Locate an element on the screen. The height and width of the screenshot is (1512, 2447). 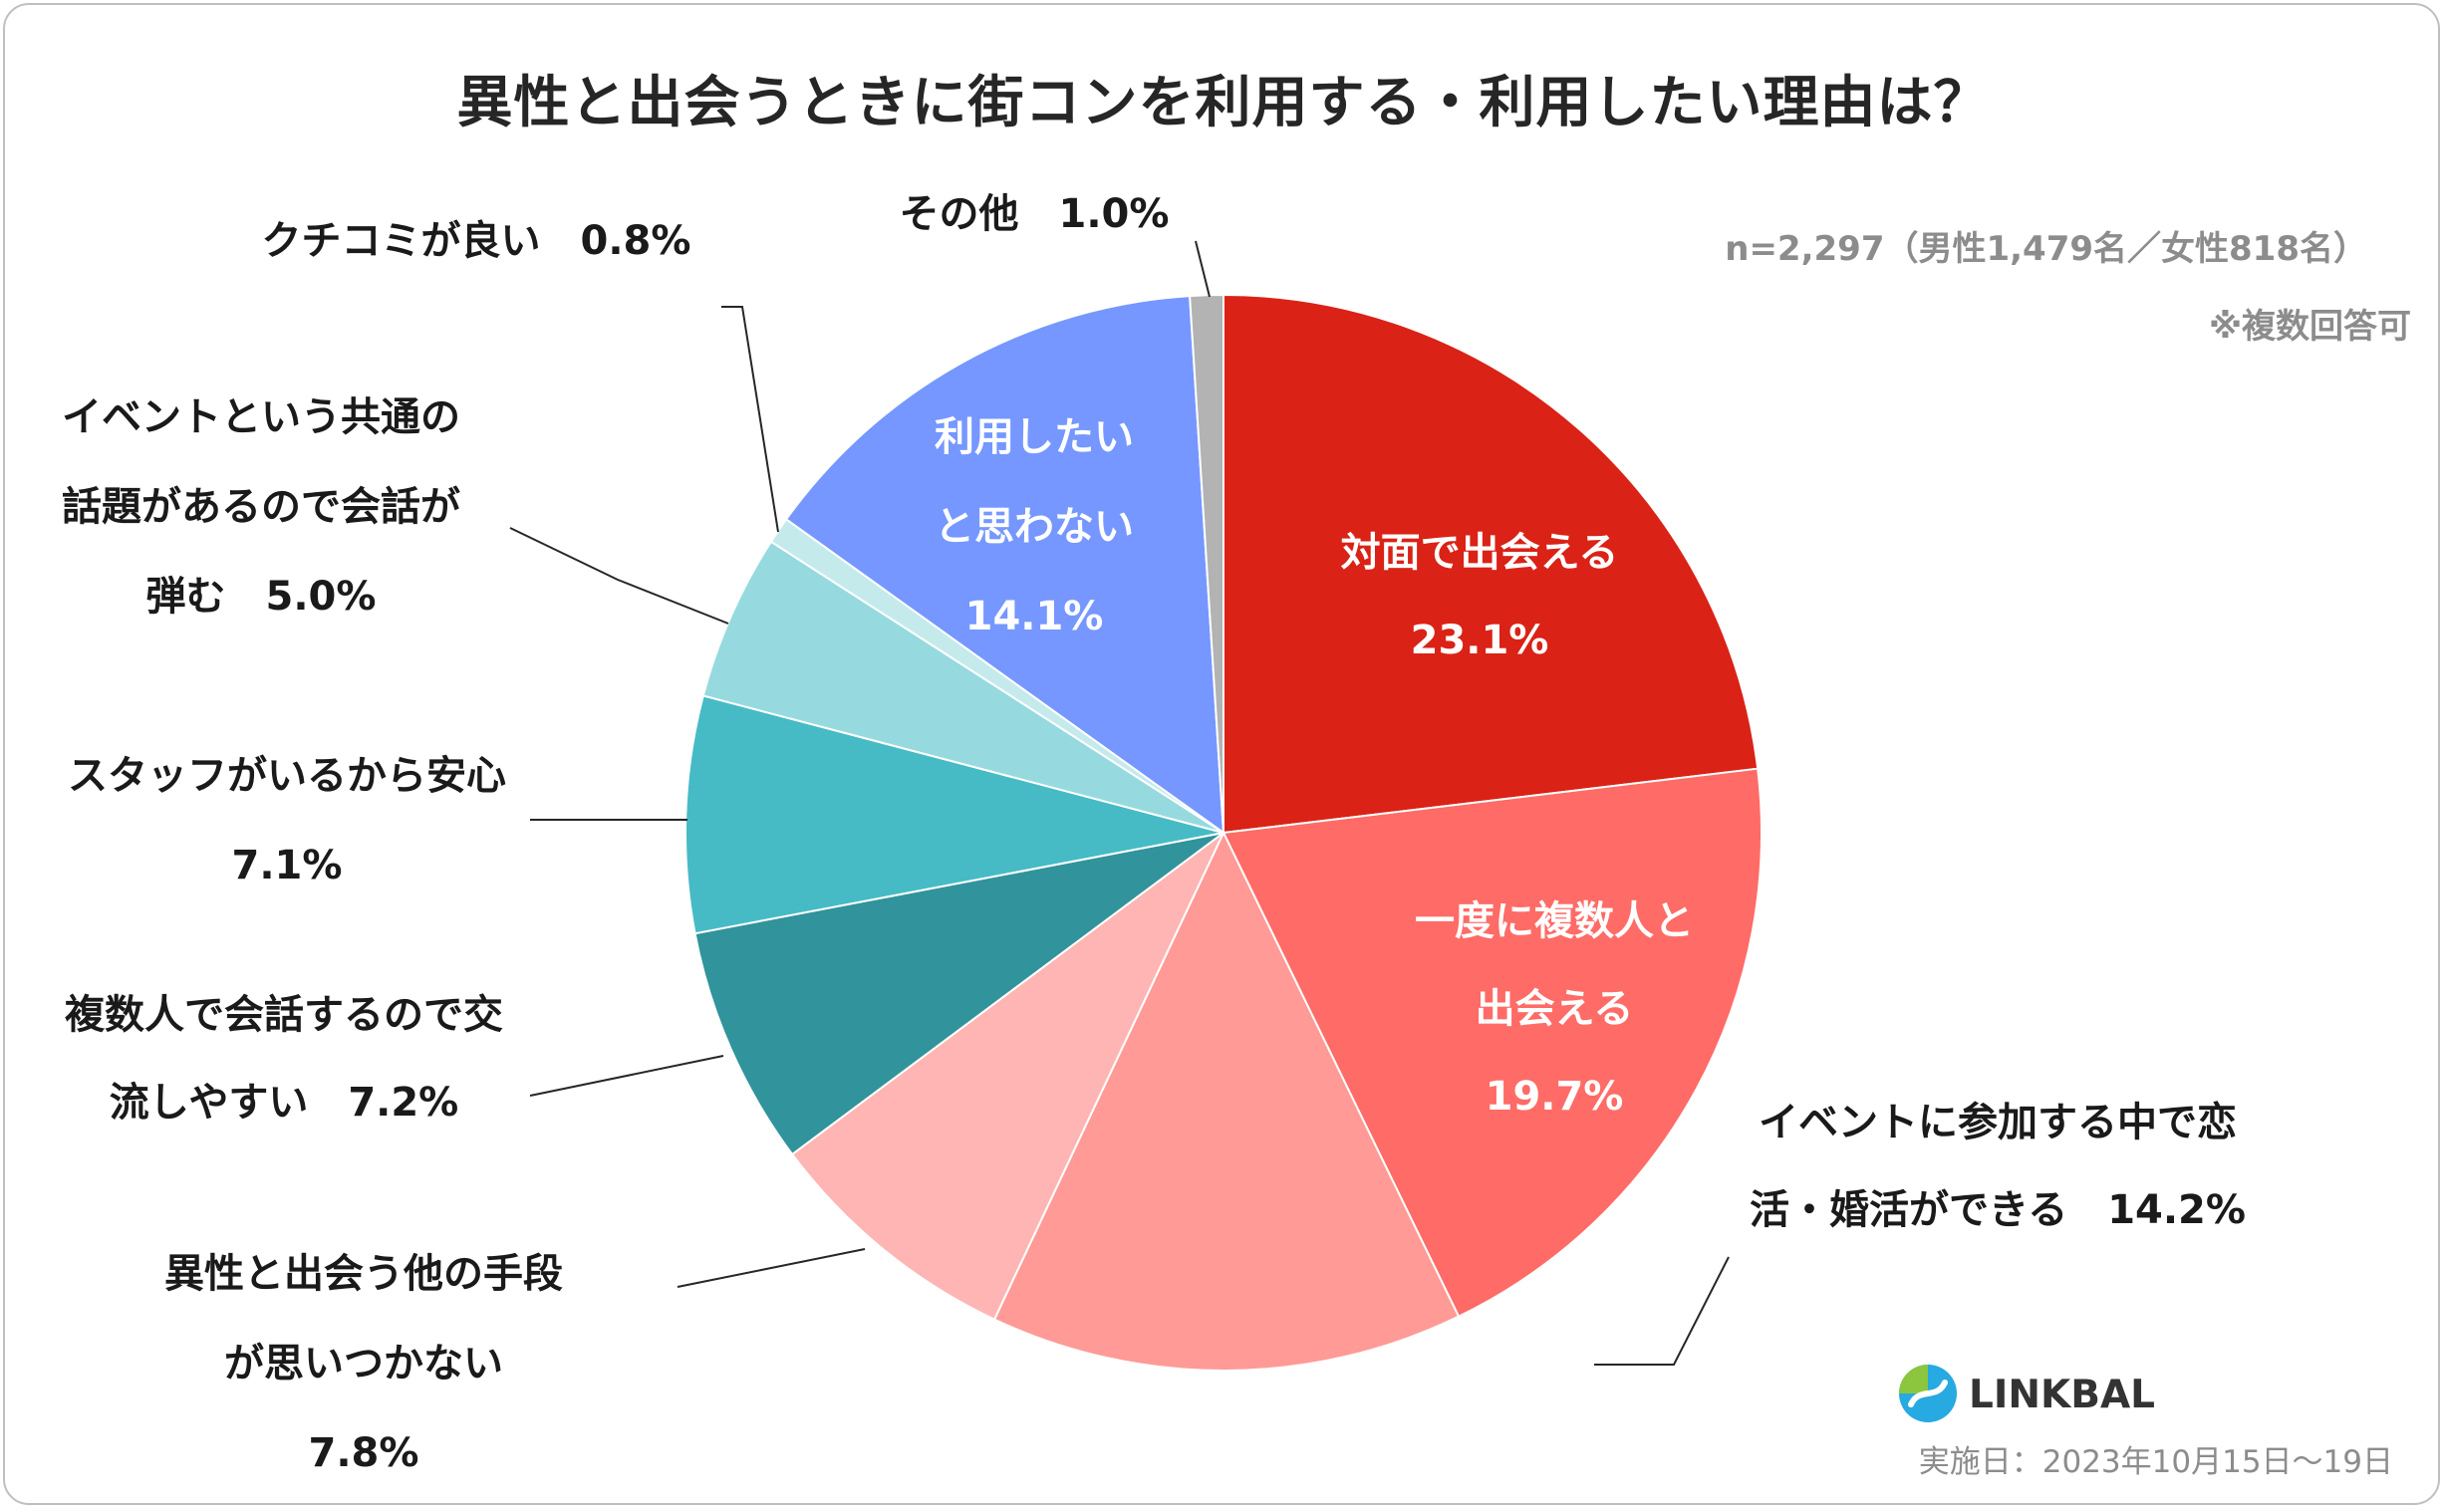
slice-label-line: 出会える is located at coordinates (1555, 1009).